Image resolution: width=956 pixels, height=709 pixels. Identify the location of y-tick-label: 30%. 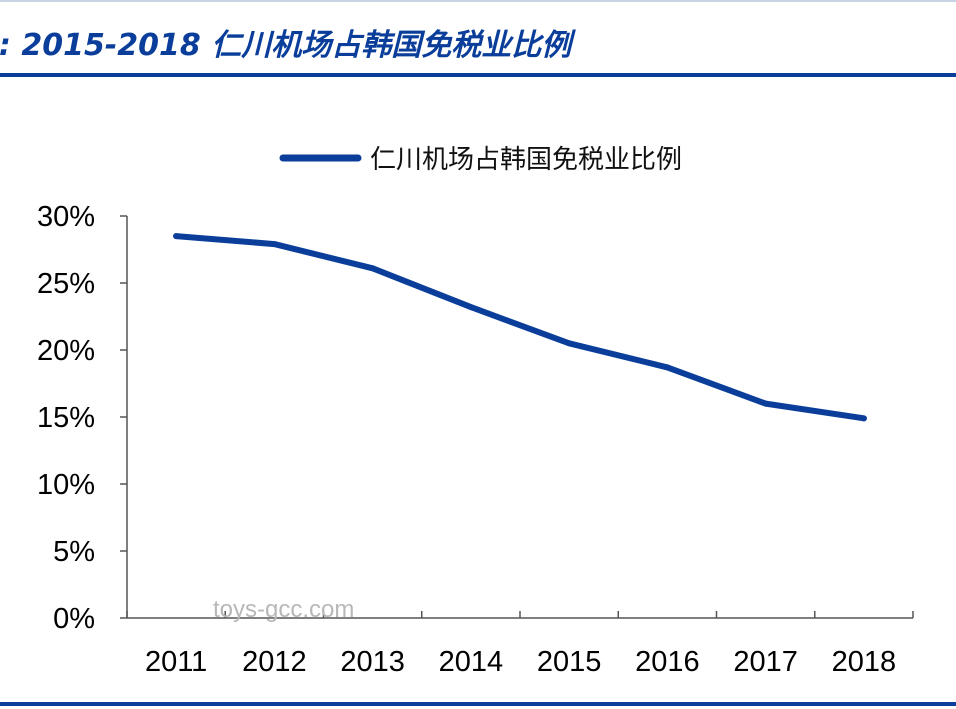
(66, 217).